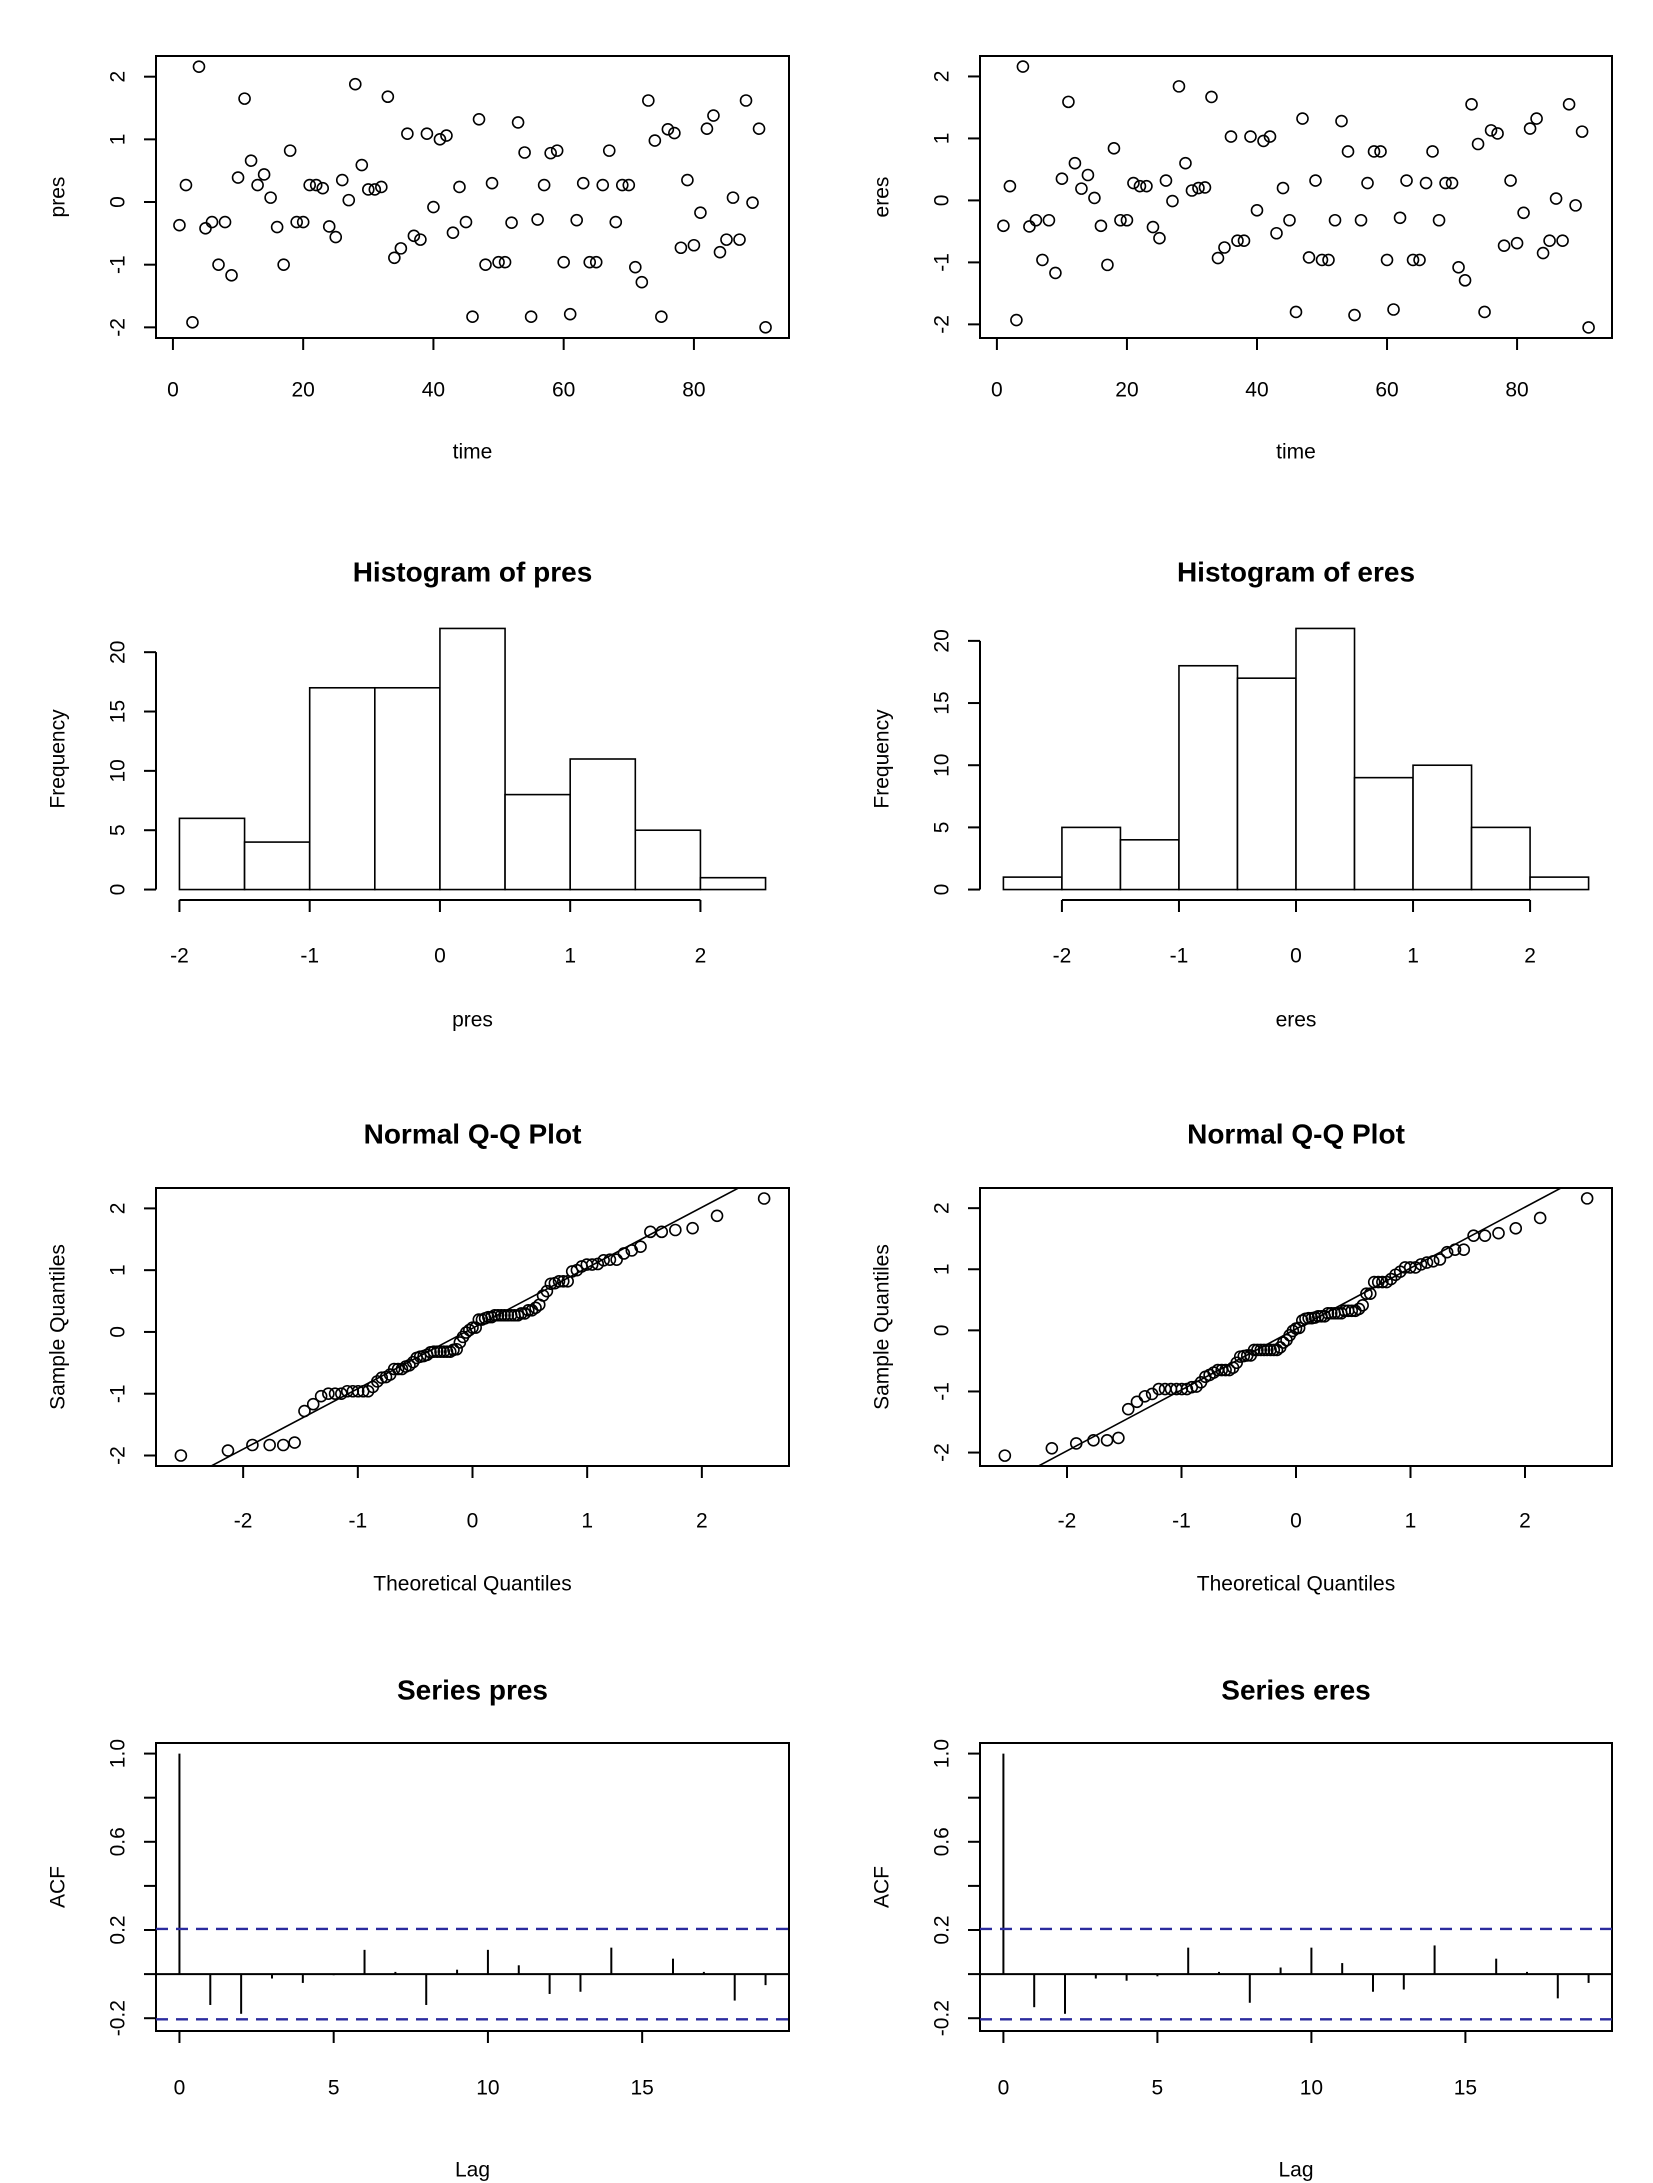  I want to click on x-tick-label: 10, so click(487, 2088).